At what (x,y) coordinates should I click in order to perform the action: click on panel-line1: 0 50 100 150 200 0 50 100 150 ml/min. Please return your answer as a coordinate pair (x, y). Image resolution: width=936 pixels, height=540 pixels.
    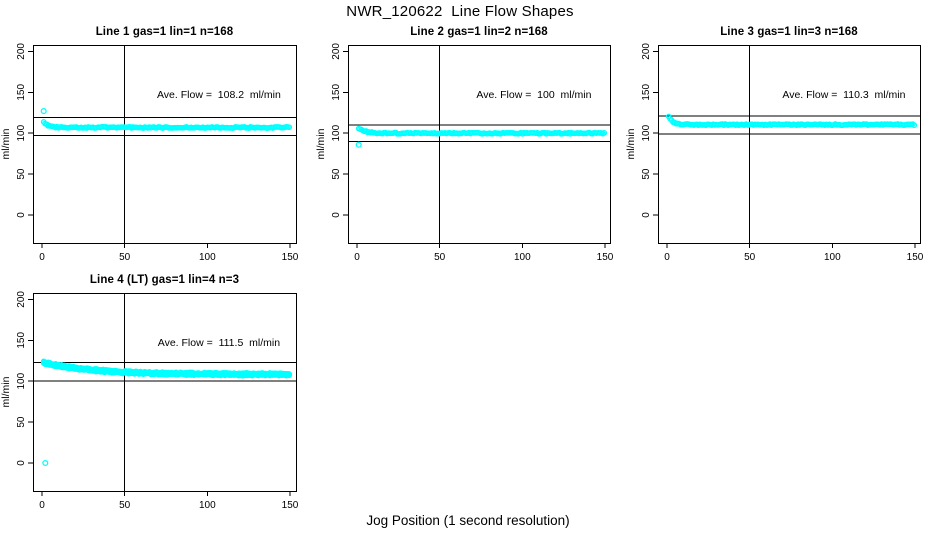
    Looking at the image, I should click on (149, 153).